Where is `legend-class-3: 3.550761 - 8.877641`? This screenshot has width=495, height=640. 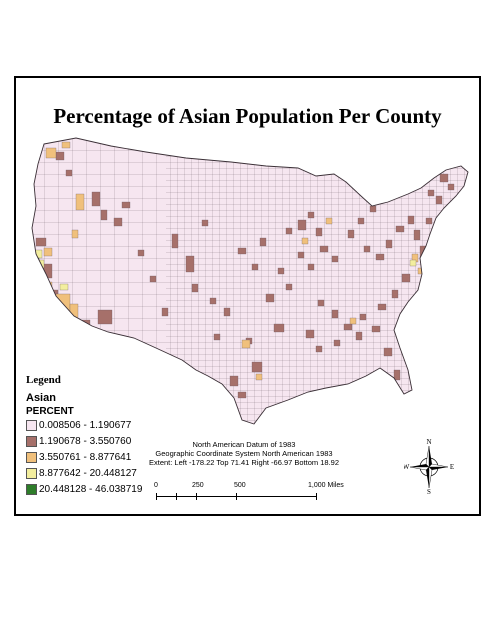
legend-class-3: 3.550761 - 8.877641 is located at coordinates (84, 457).